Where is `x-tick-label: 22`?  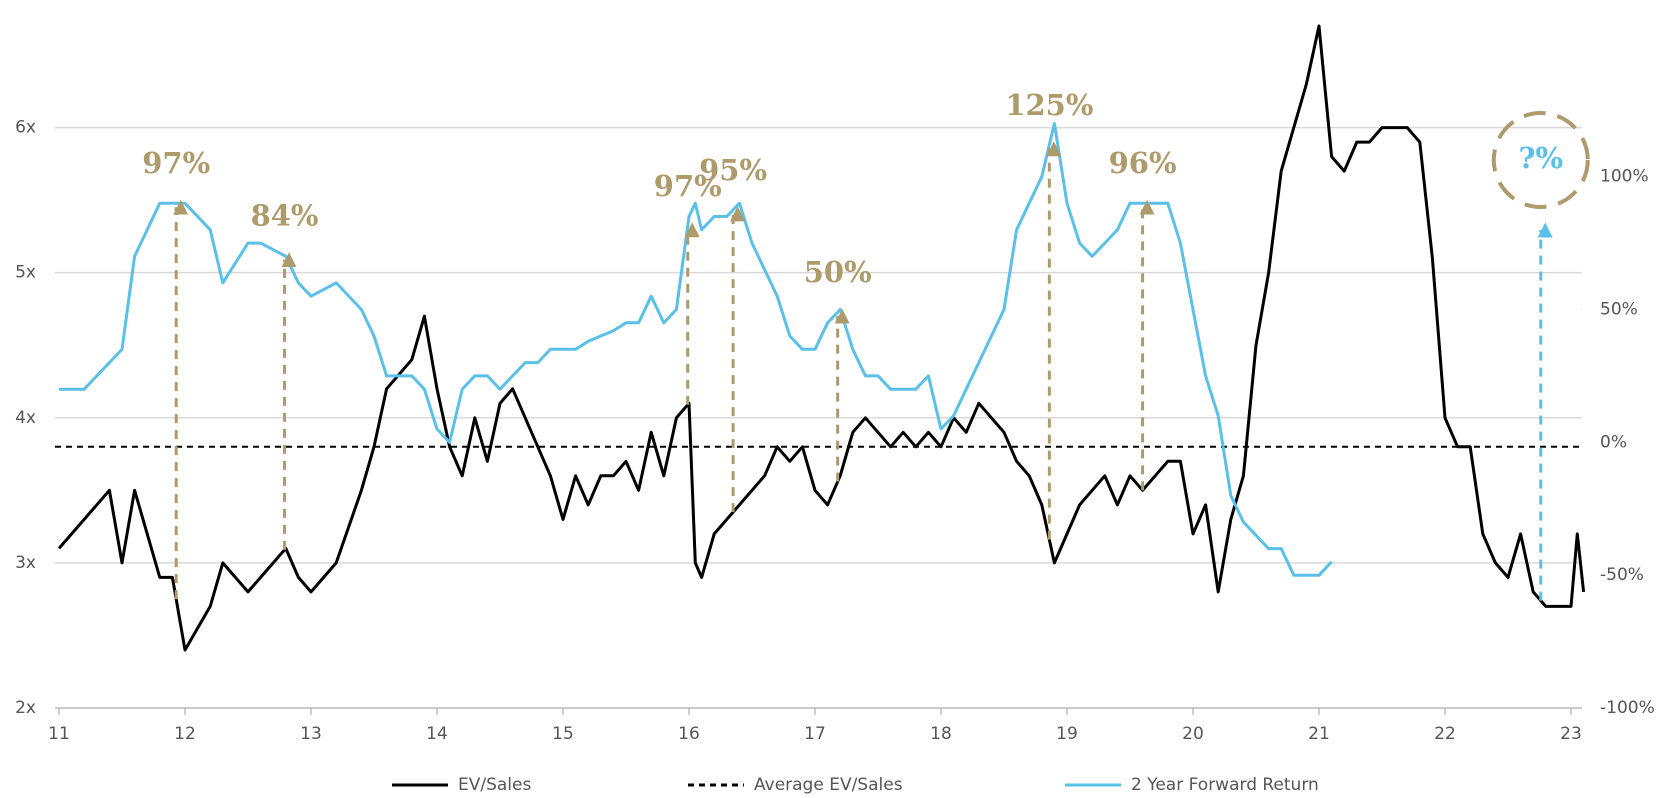
x-tick-label: 22 is located at coordinates (1445, 734).